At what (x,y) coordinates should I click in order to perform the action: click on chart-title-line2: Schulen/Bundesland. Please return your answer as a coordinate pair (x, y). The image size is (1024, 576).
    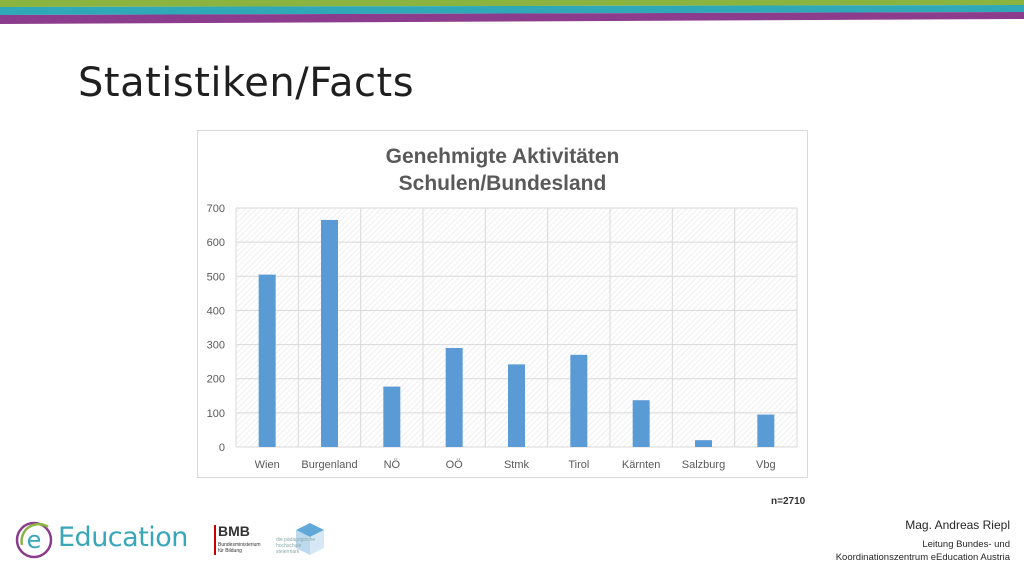
    Looking at the image, I should click on (502, 183).